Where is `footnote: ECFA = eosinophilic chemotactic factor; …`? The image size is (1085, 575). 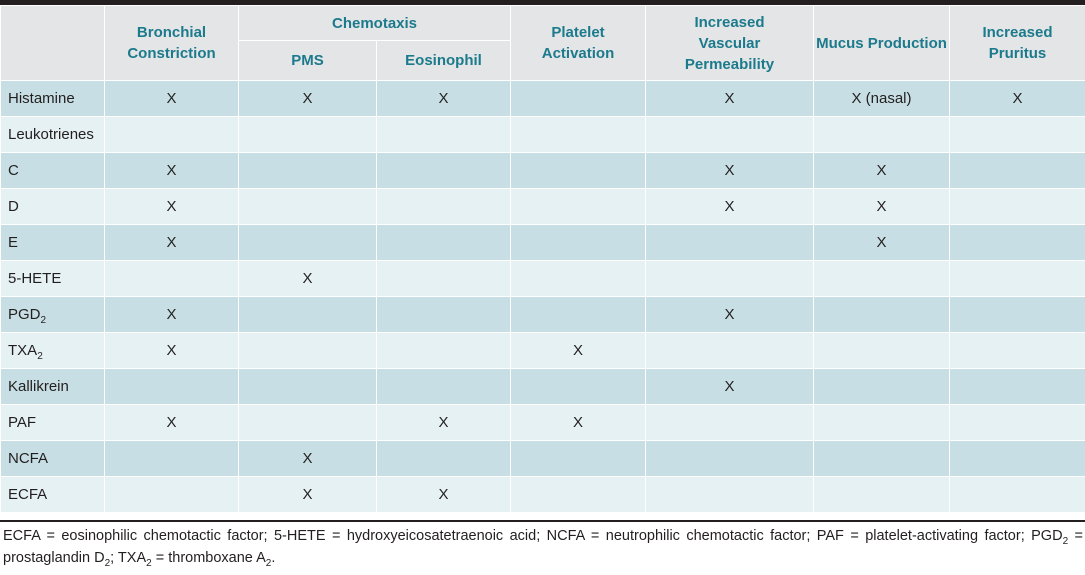
footnote: ECFA = eosinophilic chemotactic factor; … is located at coordinates (543, 547).